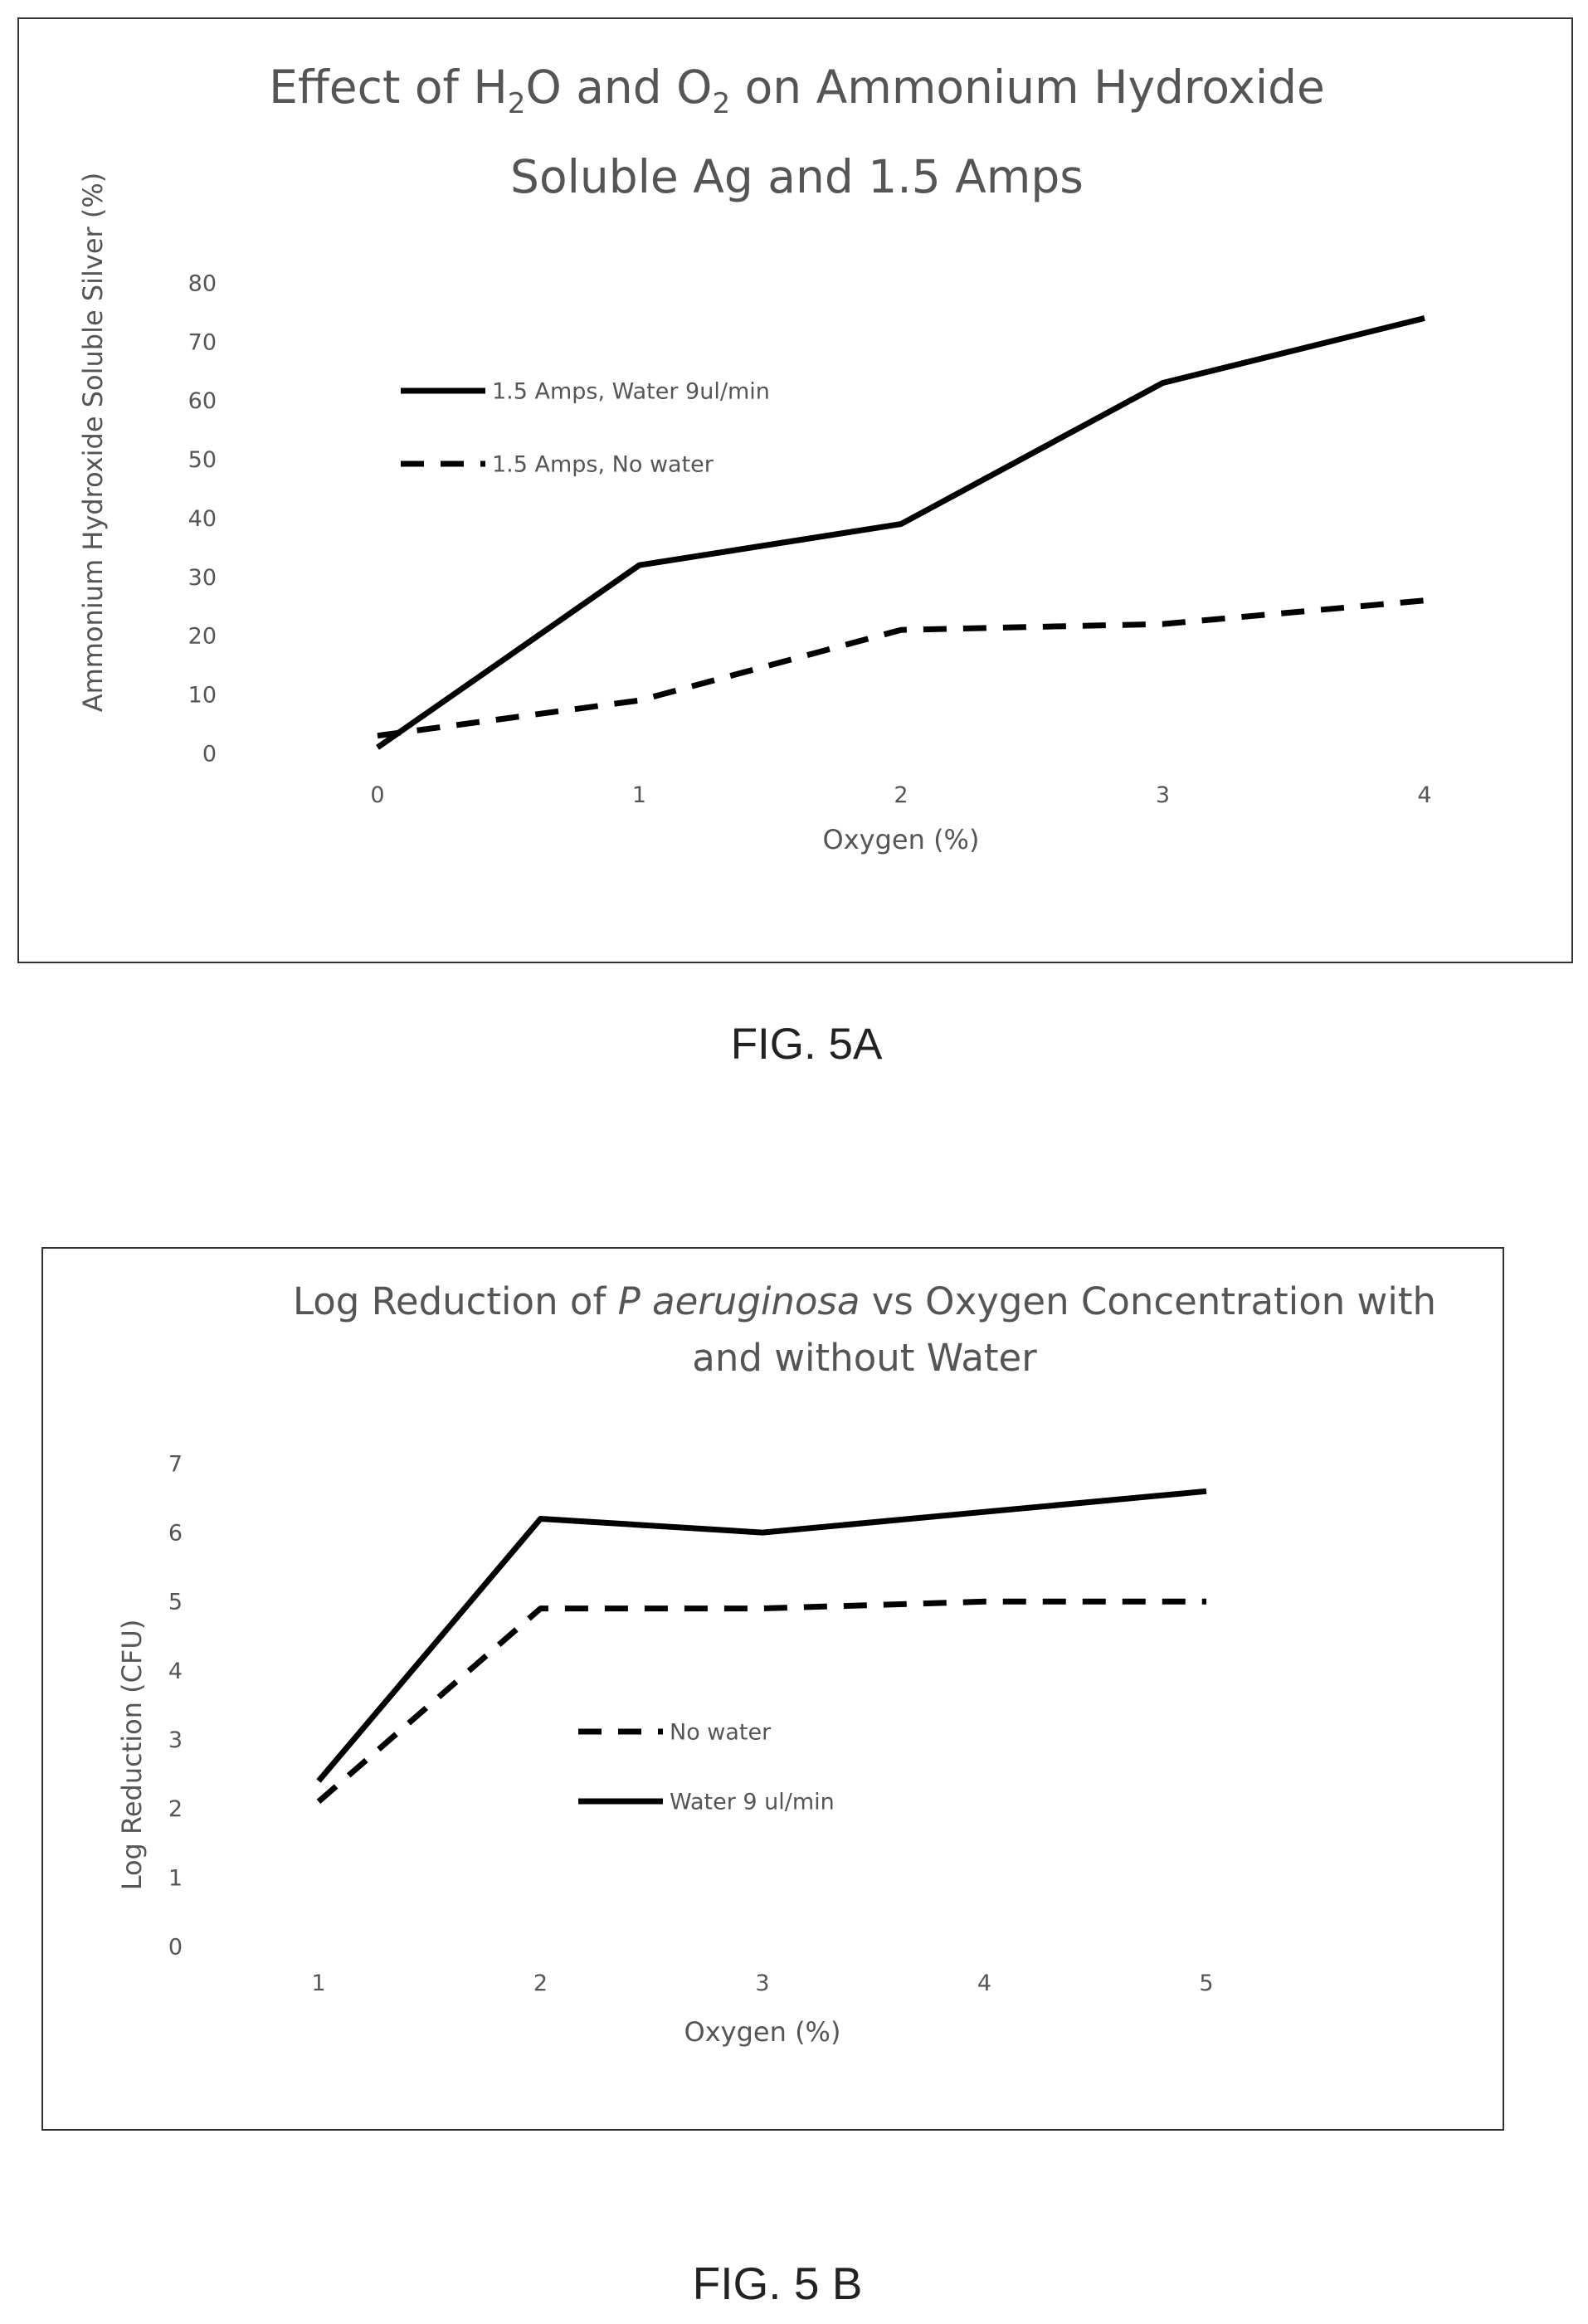 The width and height of the screenshot is (1588, 2324). What do you see at coordinates (176, 1947) in the screenshot?
I see `chart-b-y-tick-label: 0` at bounding box center [176, 1947].